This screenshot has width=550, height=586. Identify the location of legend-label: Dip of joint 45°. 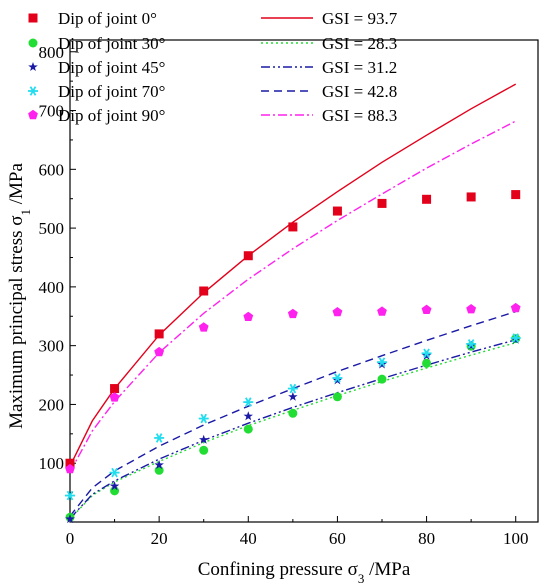
(111, 67).